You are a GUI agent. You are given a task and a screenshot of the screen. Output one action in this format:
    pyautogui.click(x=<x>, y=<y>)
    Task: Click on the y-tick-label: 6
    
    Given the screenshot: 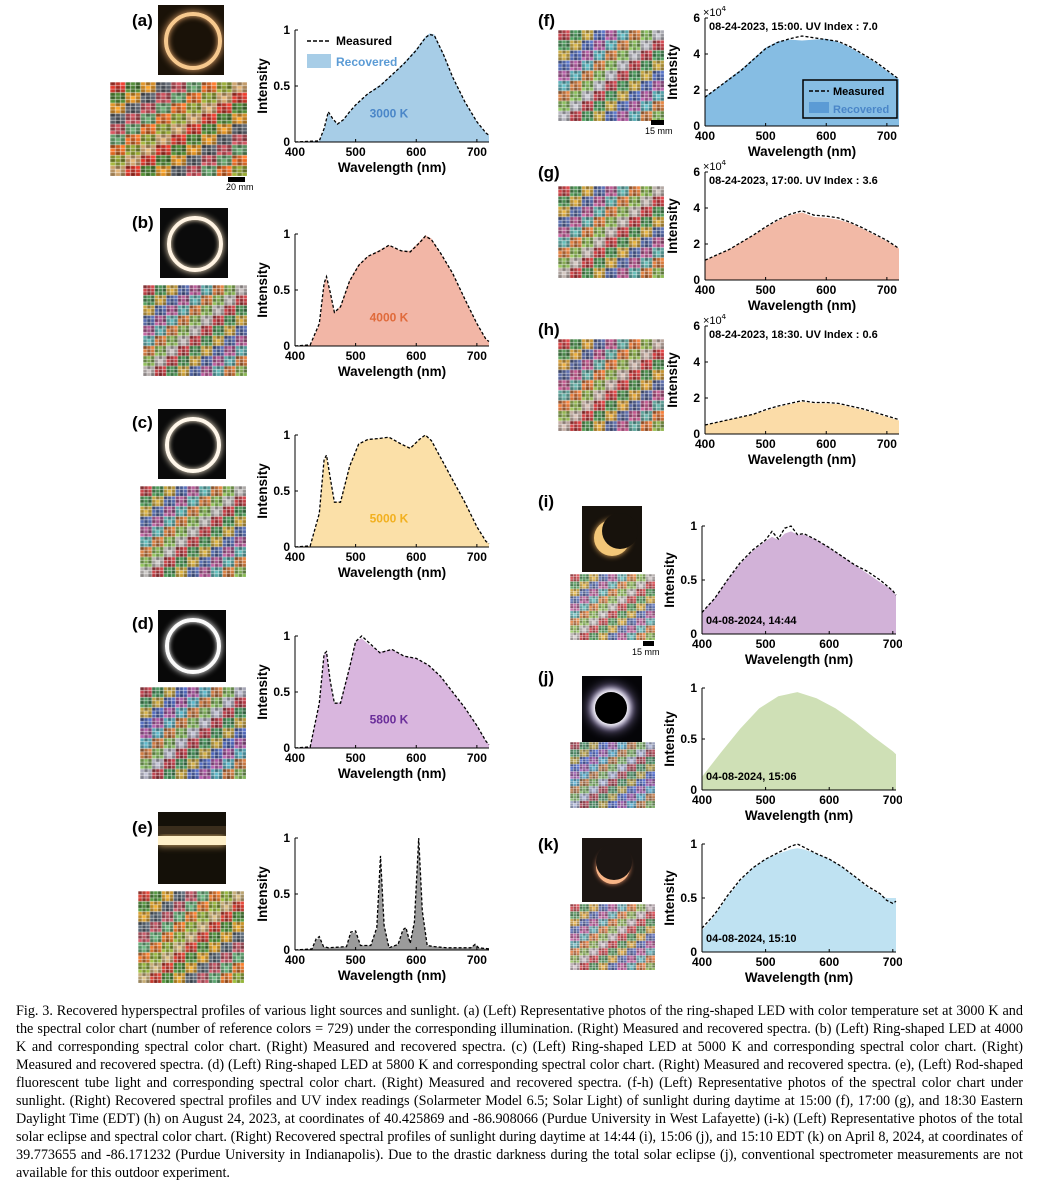 What is the action you would take?
    pyautogui.click(x=696, y=18)
    